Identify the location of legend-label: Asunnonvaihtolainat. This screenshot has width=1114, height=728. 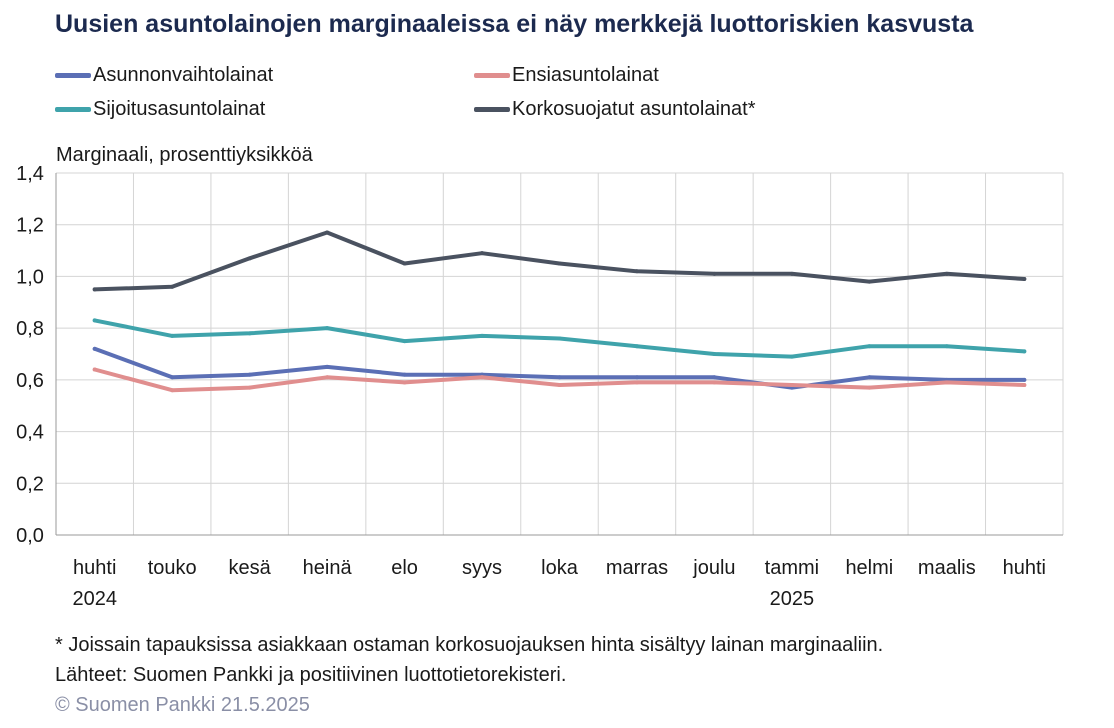
(183, 75).